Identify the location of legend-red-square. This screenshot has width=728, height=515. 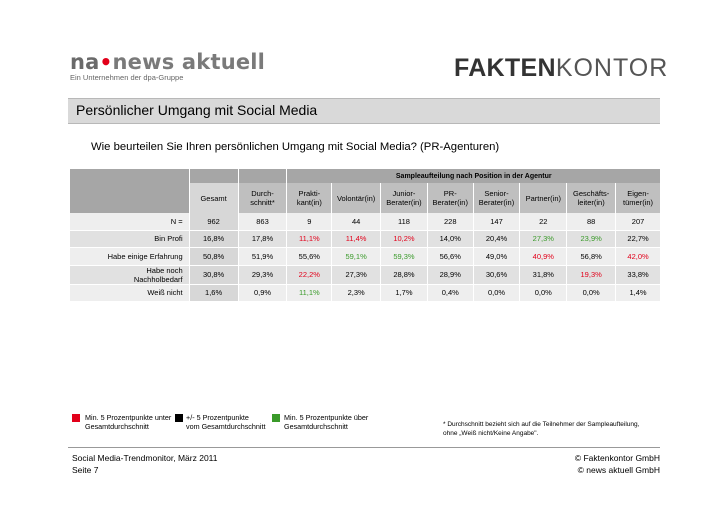
(76, 418).